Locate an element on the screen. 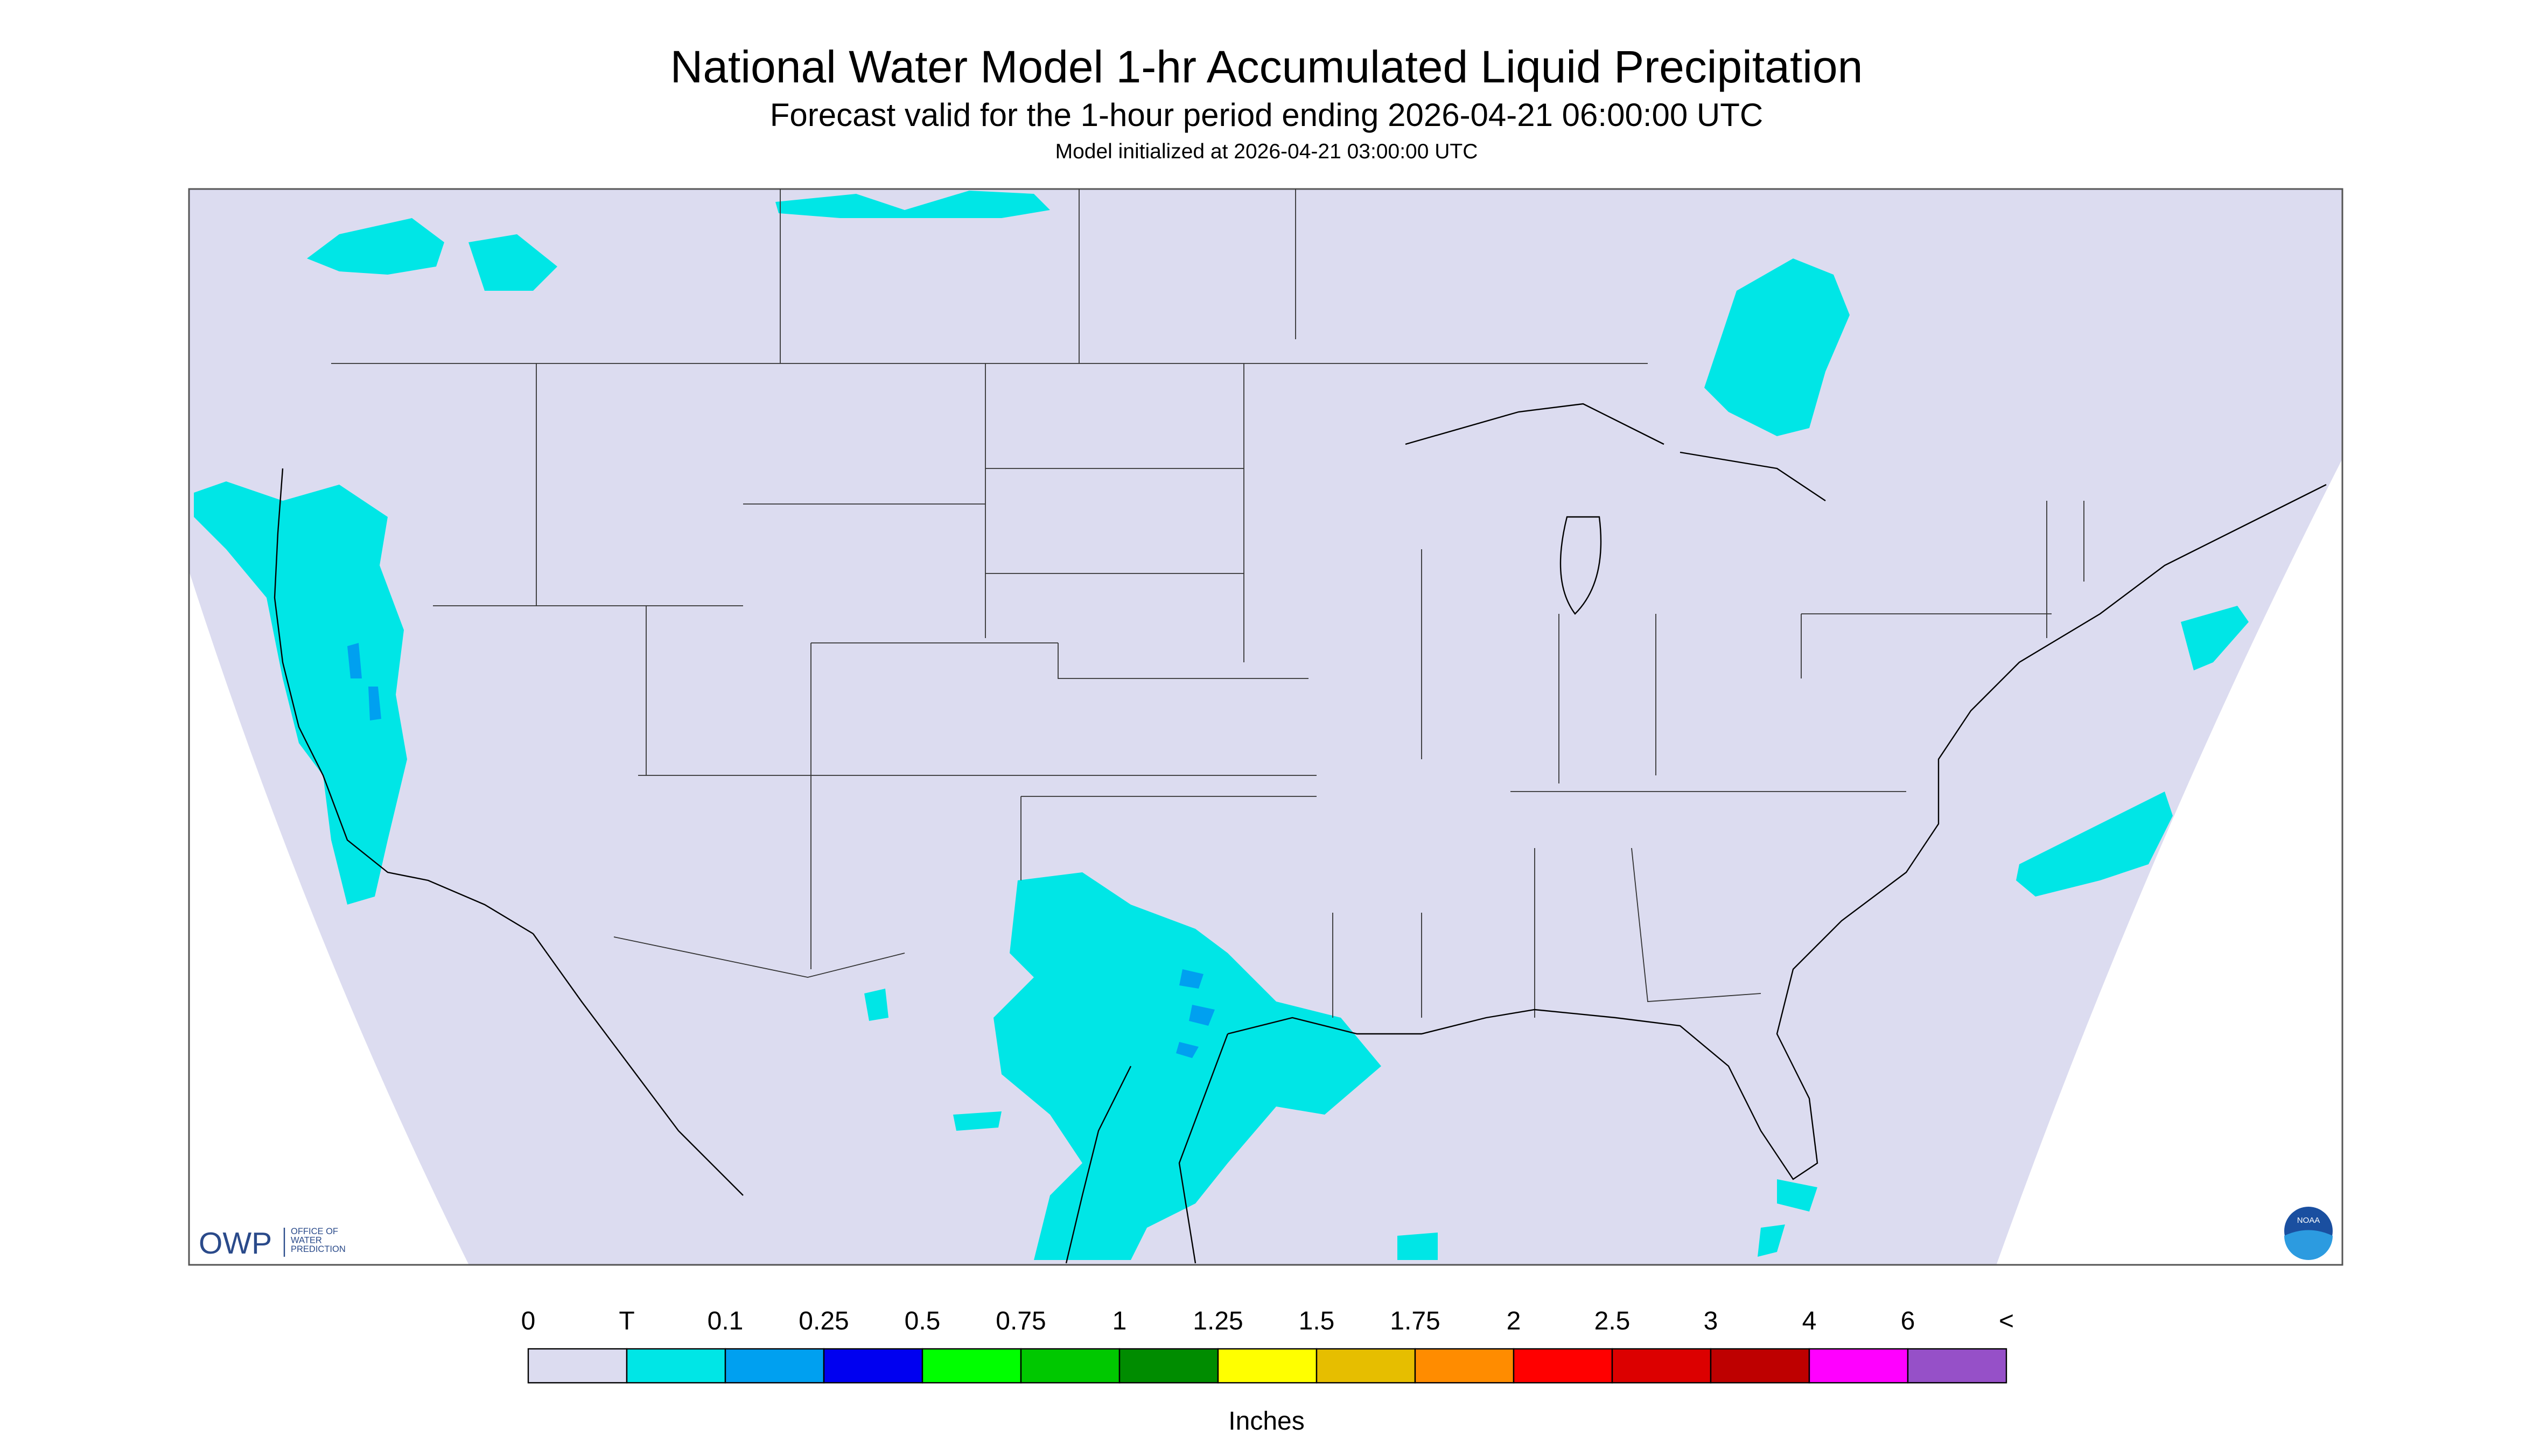 Image resolution: width=2533 pixels, height=1456 pixels. legend-label: 1.5 is located at coordinates (1317, 1321).